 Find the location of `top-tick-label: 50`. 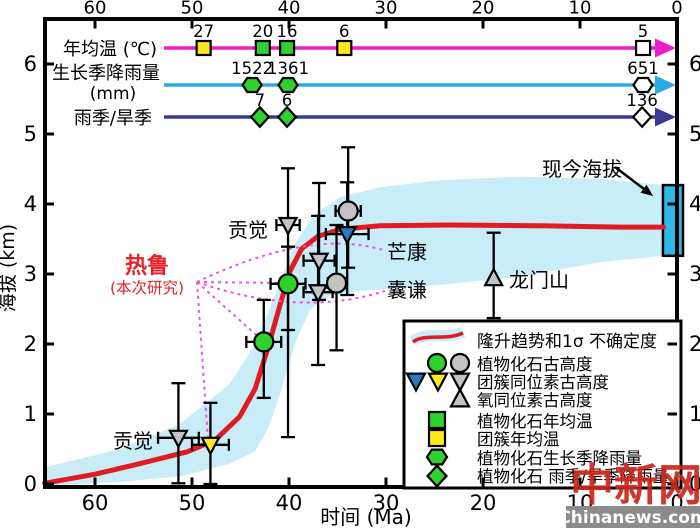

top-tick-label: 50 is located at coordinates (192, 9).